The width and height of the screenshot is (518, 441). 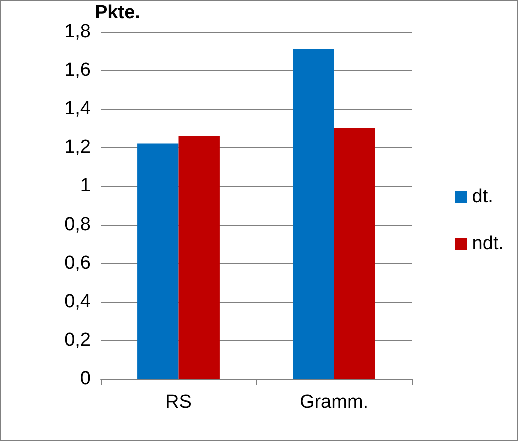 What do you see at coordinates (77, 225) in the screenshot?
I see `y-tick-label: 0,8` at bounding box center [77, 225].